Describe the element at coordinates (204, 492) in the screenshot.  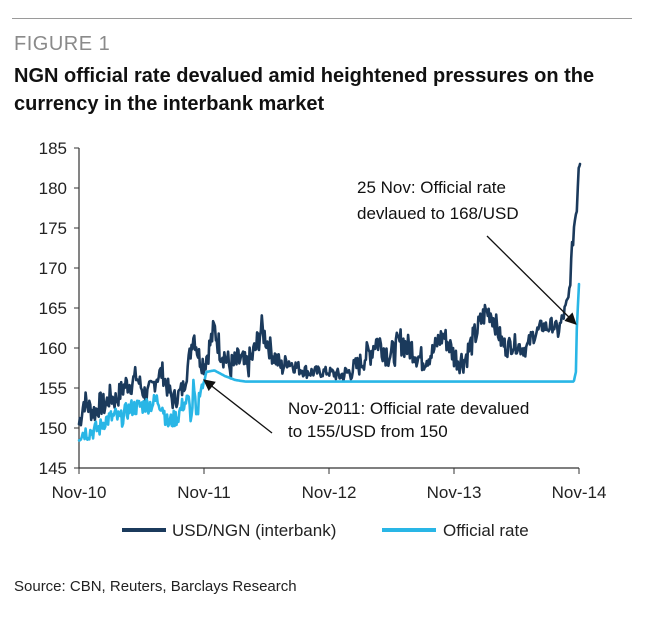
I see `x-tick-label: Nov-11` at that location.